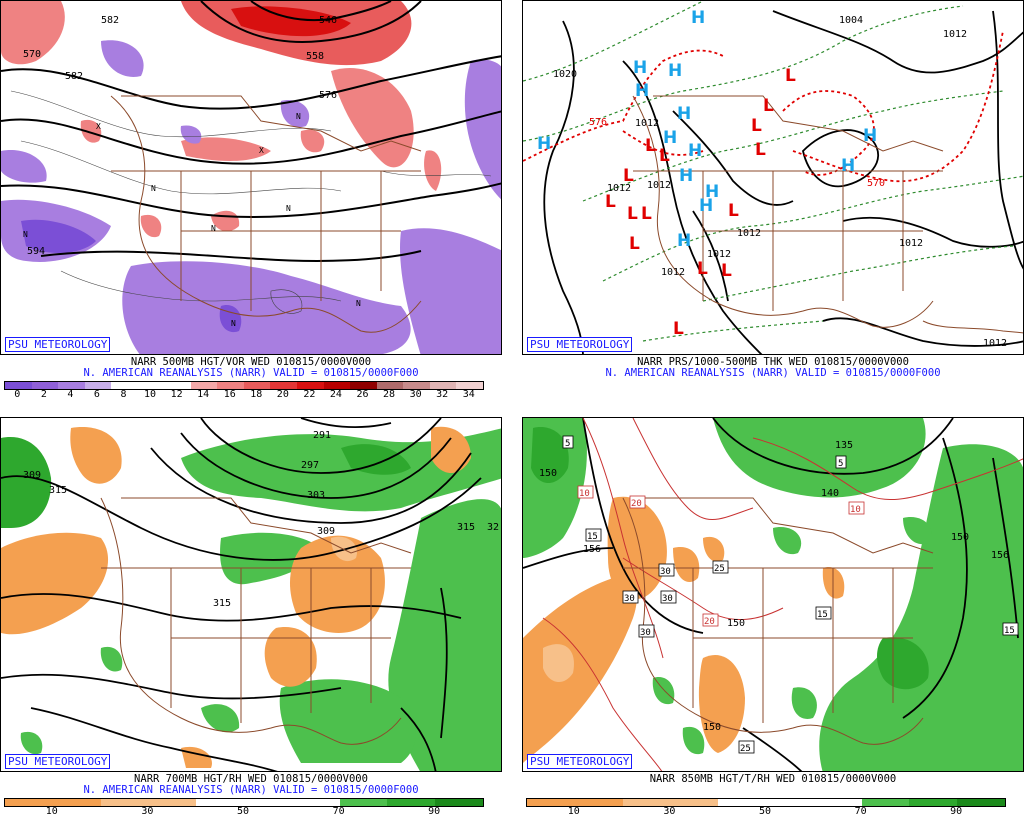 The image size is (1024, 819). Describe the element at coordinates (565, 74) in the screenshot. I see `svg-text: 1020` at that location.